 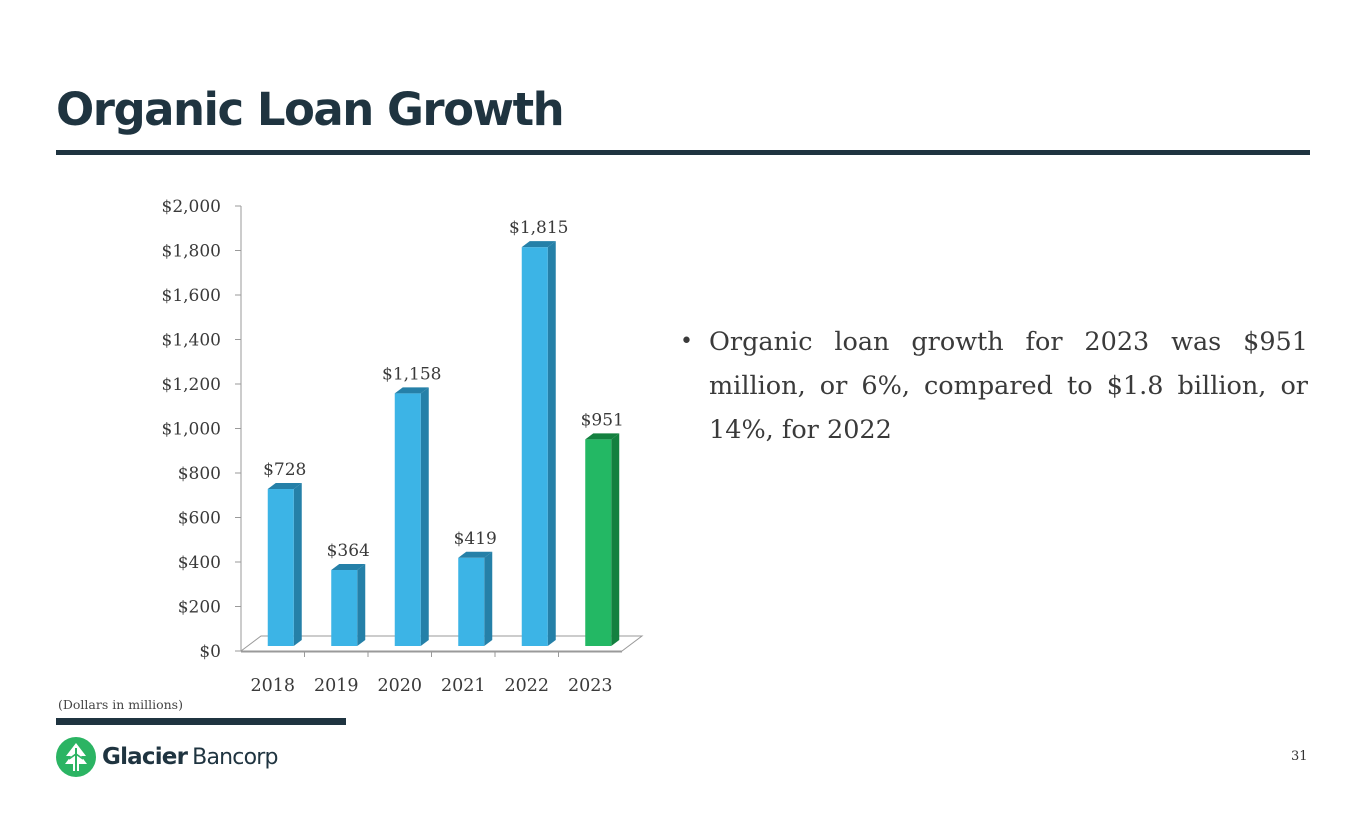 I want to click on y-tick-label: $1,800, so click(x=191, y=252).